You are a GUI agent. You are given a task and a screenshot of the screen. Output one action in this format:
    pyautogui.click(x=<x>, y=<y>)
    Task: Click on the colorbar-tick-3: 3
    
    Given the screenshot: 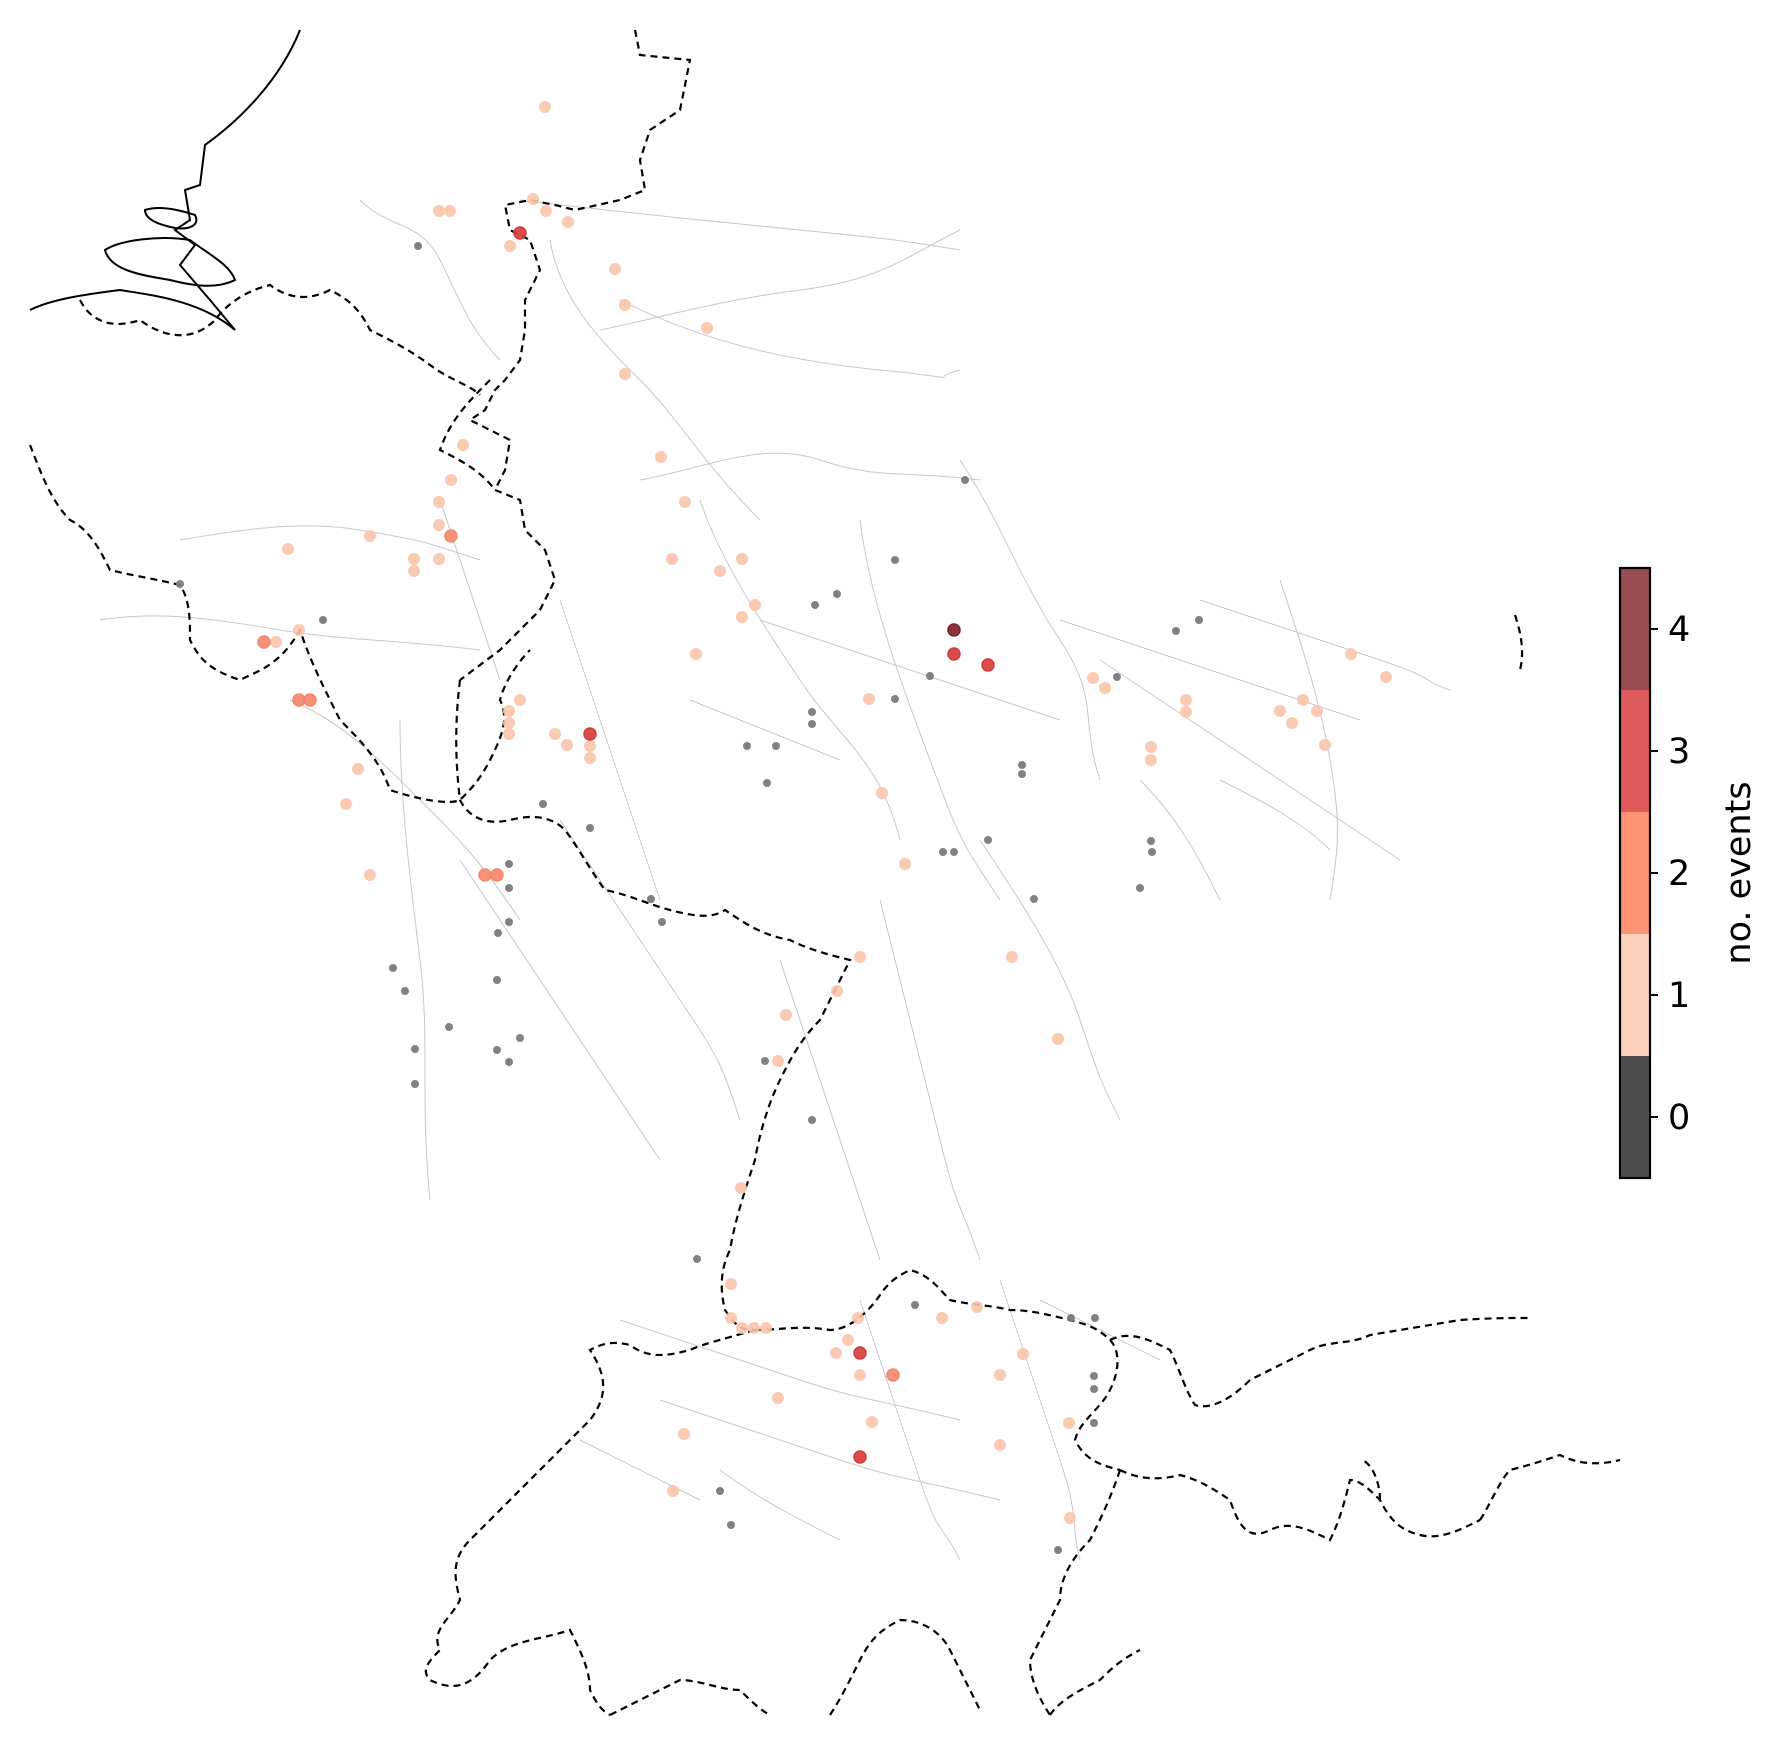 What is the action you would take?
    pyautogui.click(x=1679, y=752)
    